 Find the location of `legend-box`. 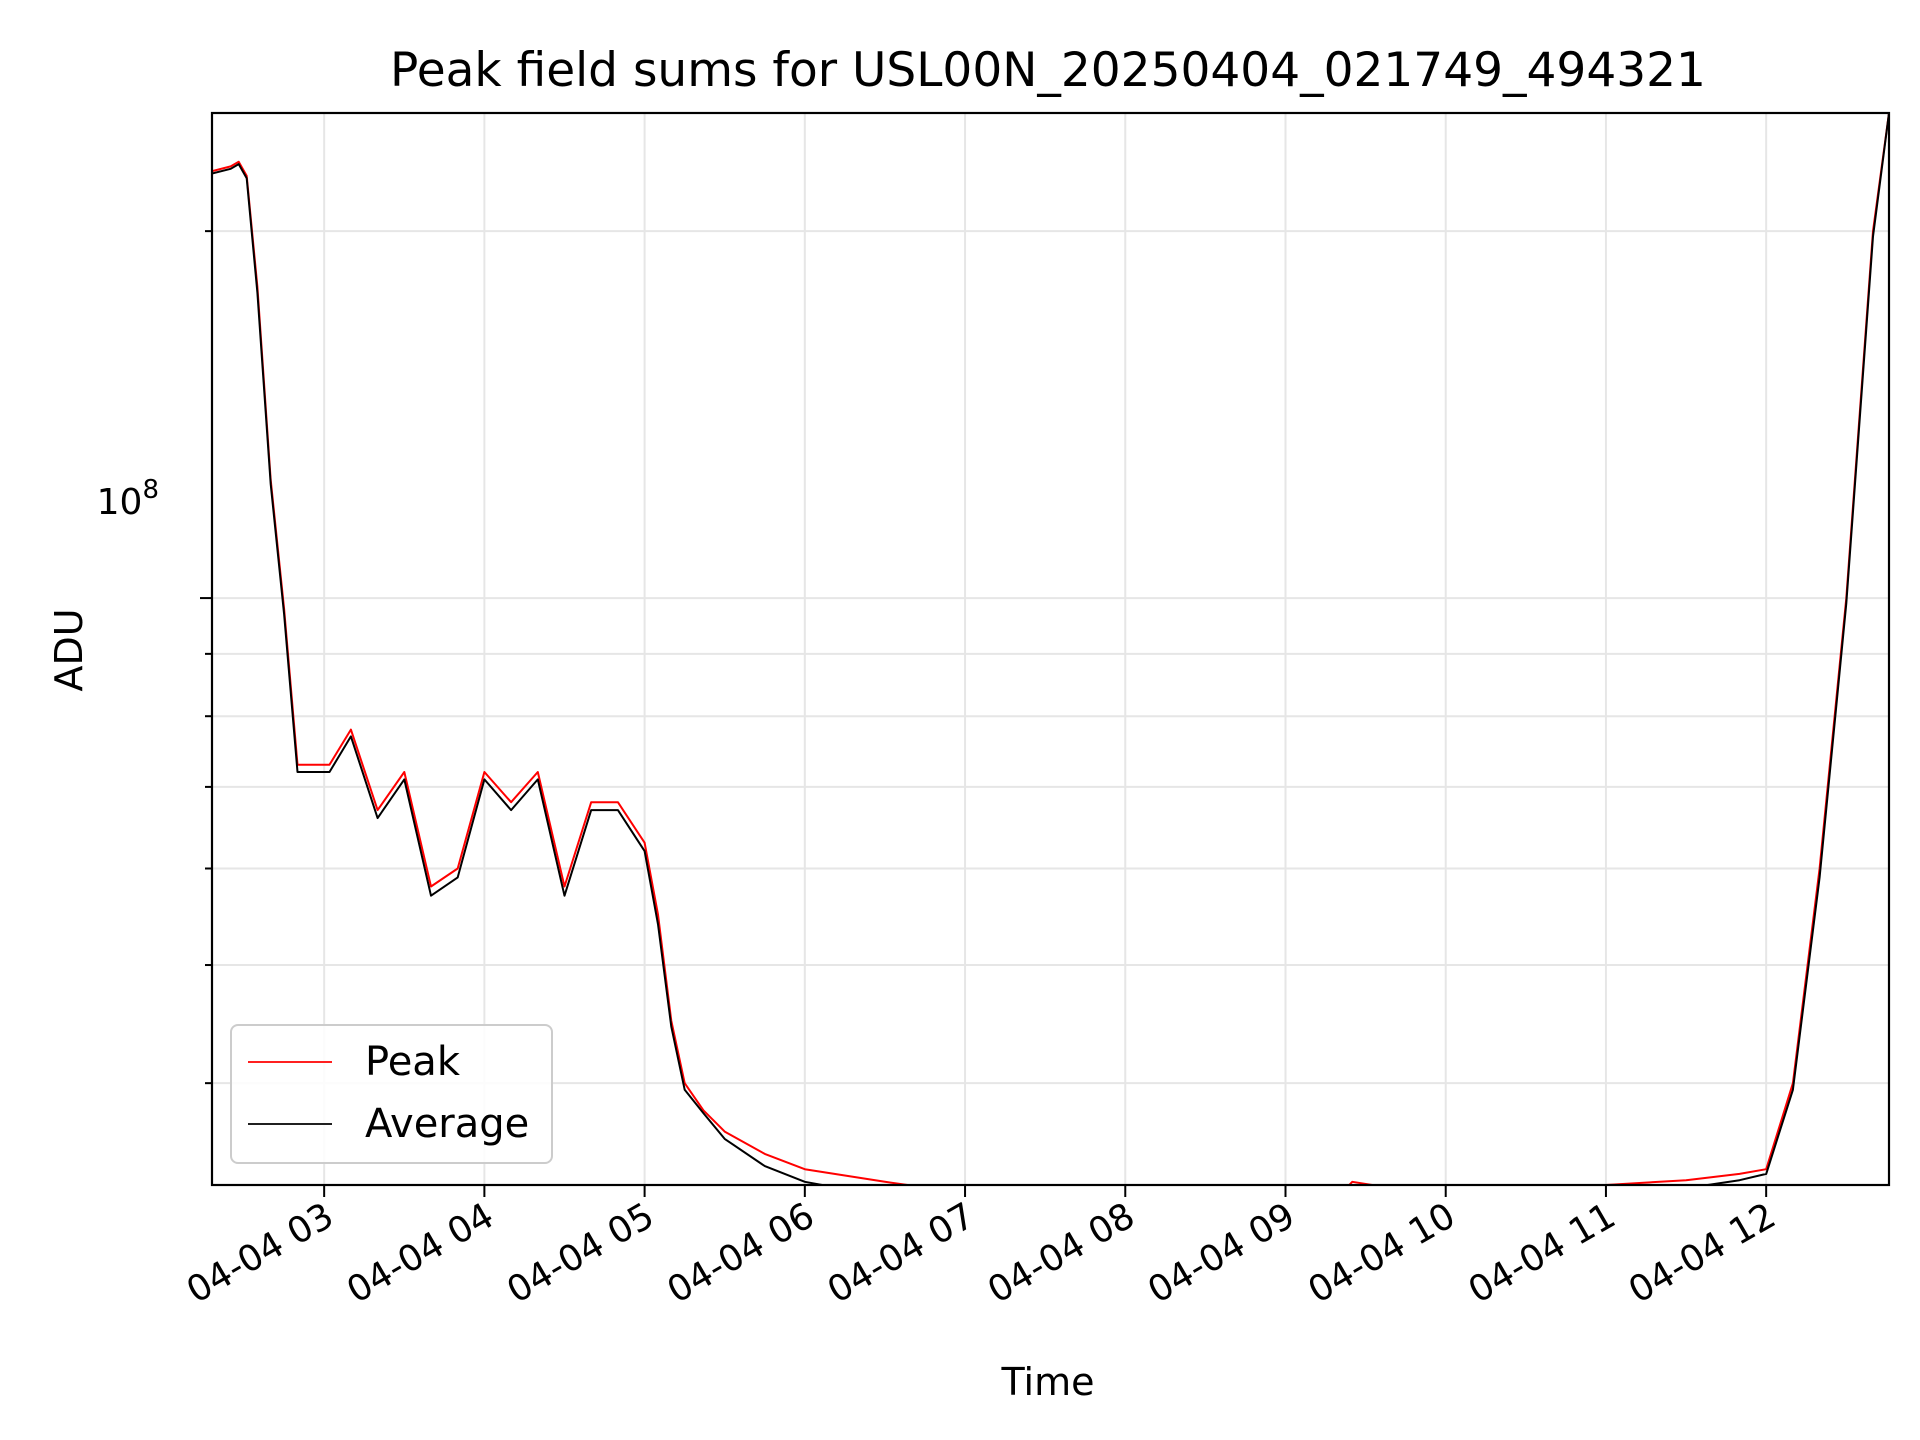

legend-box is located at coordinates (391, 1094).